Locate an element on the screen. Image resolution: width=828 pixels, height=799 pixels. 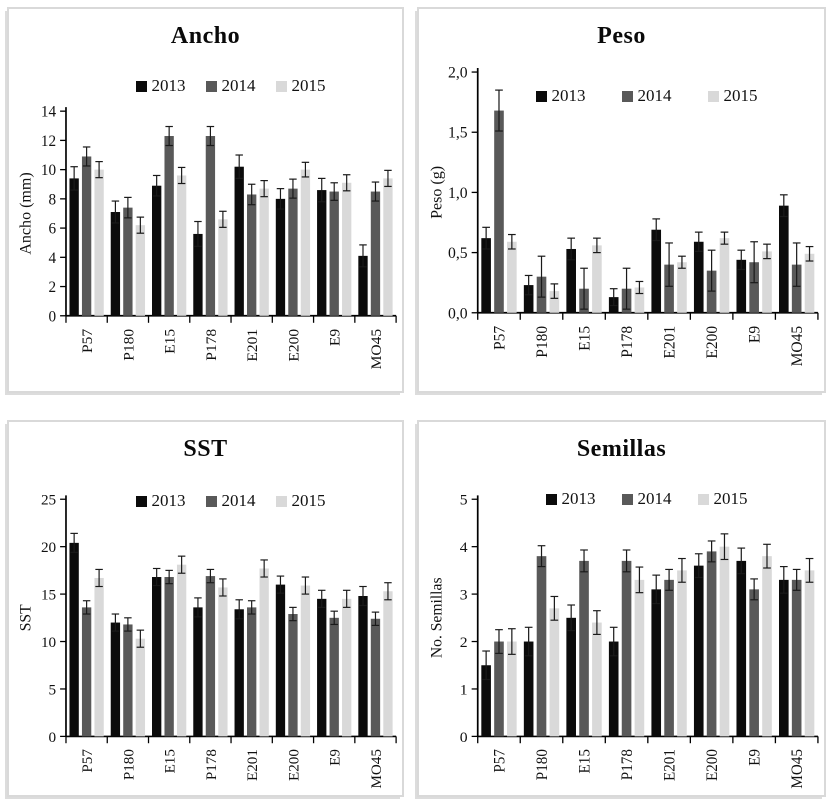
bar-2015-P180 is located at coordinates (140, 687).